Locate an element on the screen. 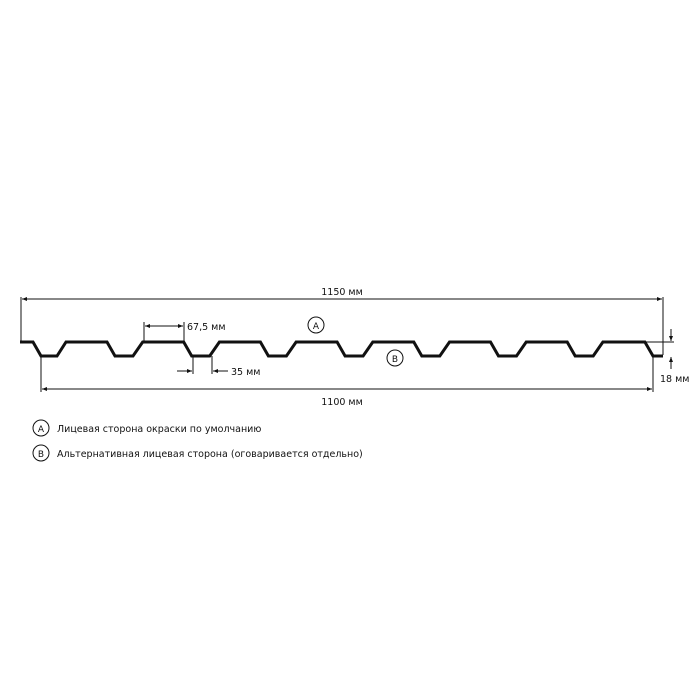 The height and width of the screenshot is (700, 700). marker-b: B is located at coordinates (395, 358).